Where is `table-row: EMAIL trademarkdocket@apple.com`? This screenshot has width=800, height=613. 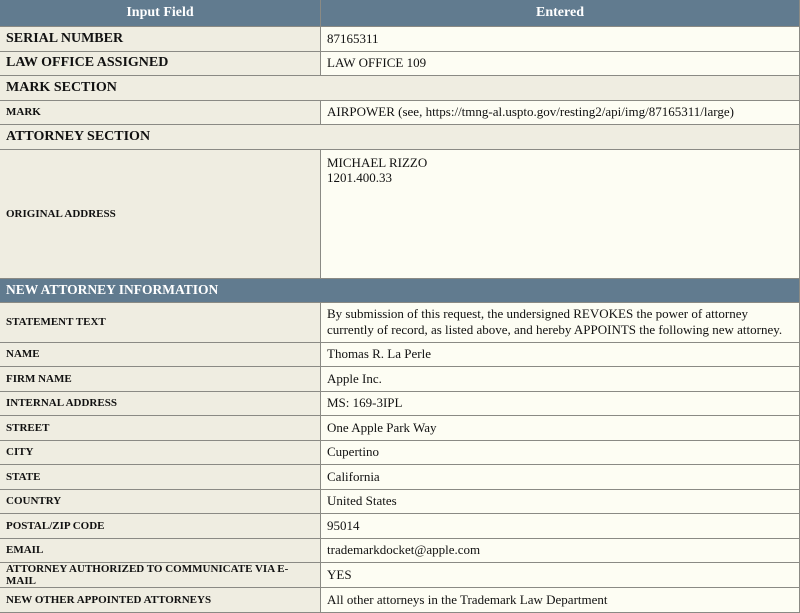
table-row: EMAIL trademarkdocket@apple.com is located at coordinates (400, 550).